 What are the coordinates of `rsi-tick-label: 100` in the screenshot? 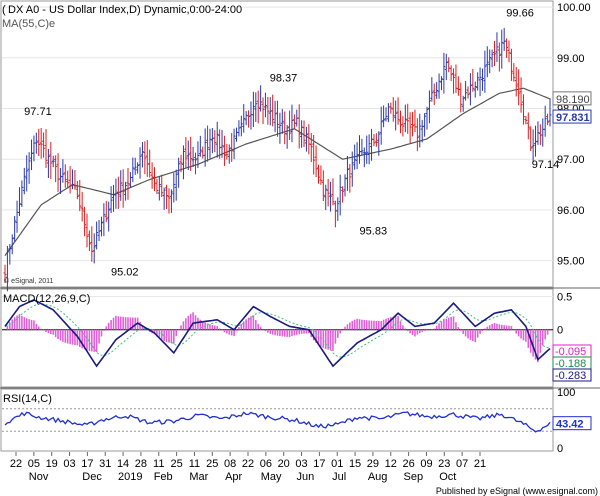 It's located at (566, 393).